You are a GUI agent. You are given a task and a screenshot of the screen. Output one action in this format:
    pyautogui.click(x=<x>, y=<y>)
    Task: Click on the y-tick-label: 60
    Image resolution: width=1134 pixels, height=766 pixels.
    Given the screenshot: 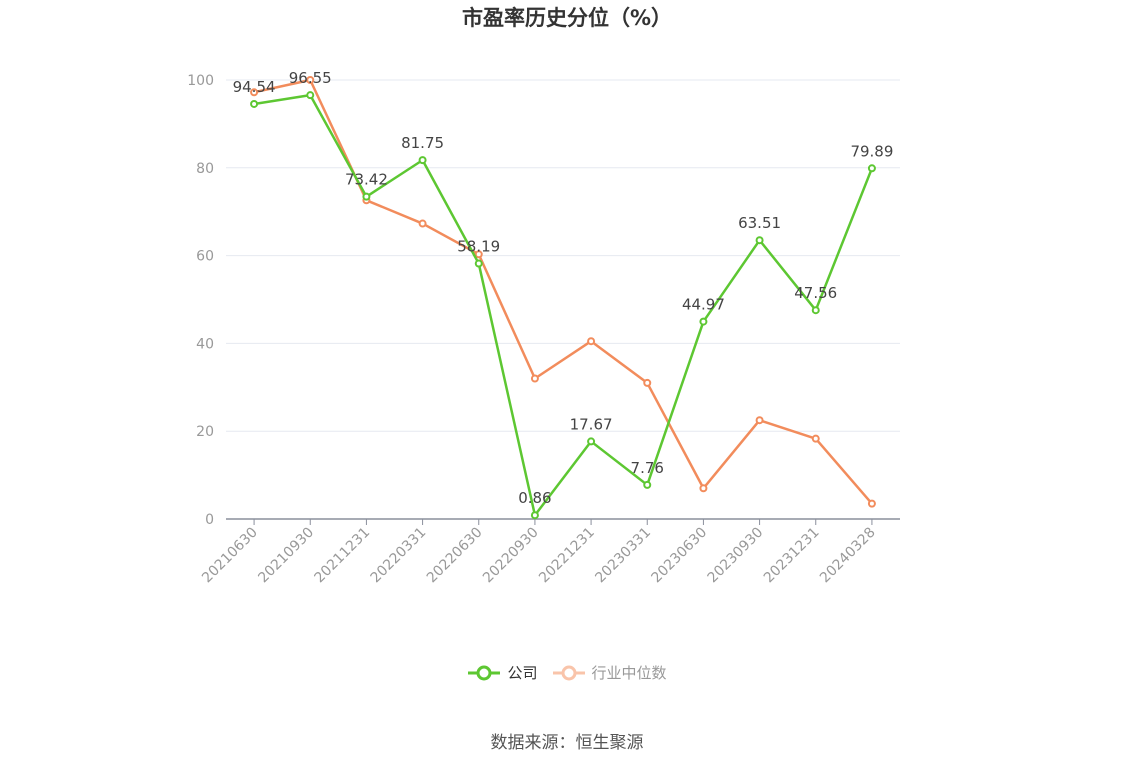 What is the action you would take?
    pyautogui.click(x=205, y=257)
    